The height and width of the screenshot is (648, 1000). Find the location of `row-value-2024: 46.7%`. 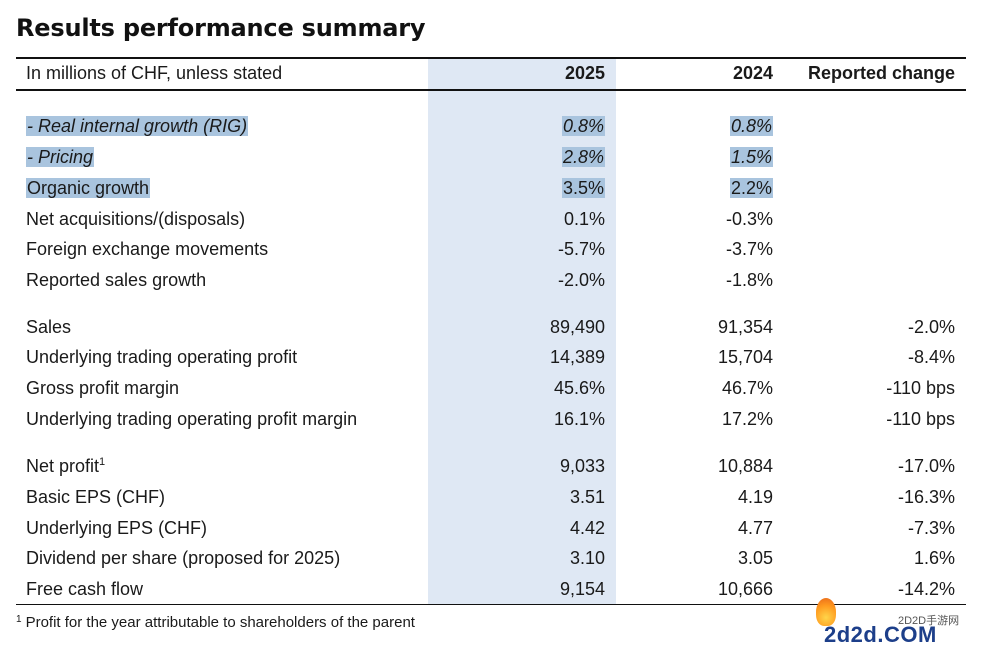

row-value-2024: 46.7% is located at coordinates (747, 388).